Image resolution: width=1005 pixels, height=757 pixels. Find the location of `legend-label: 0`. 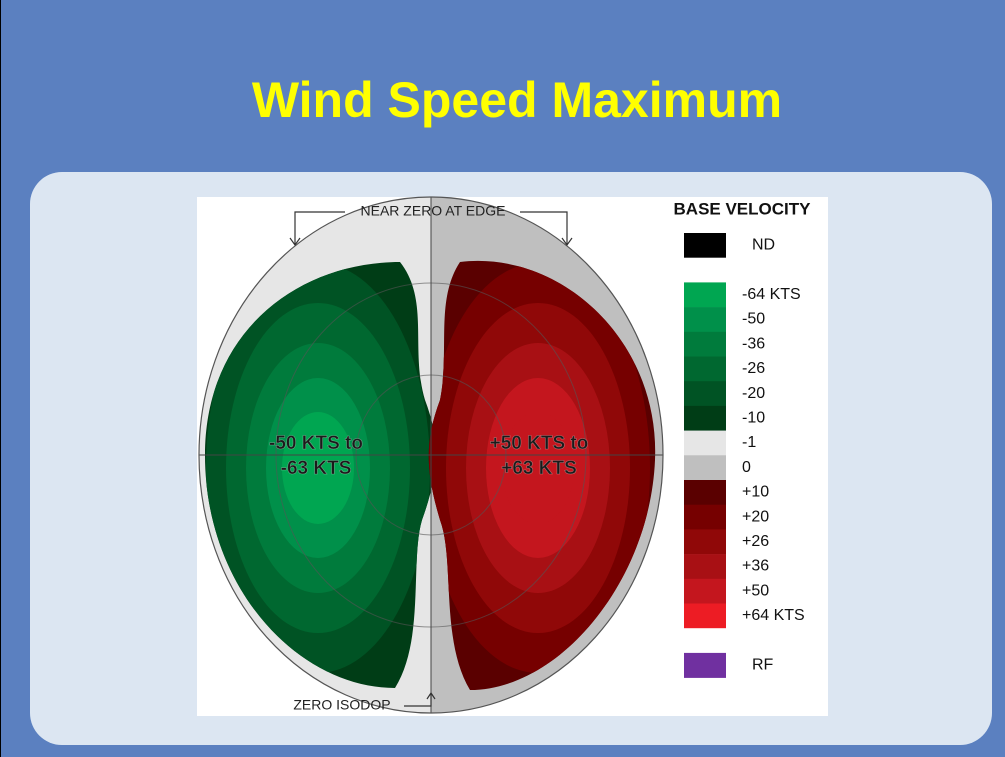

legend-label: 0 is located at coordinates (746, 467).